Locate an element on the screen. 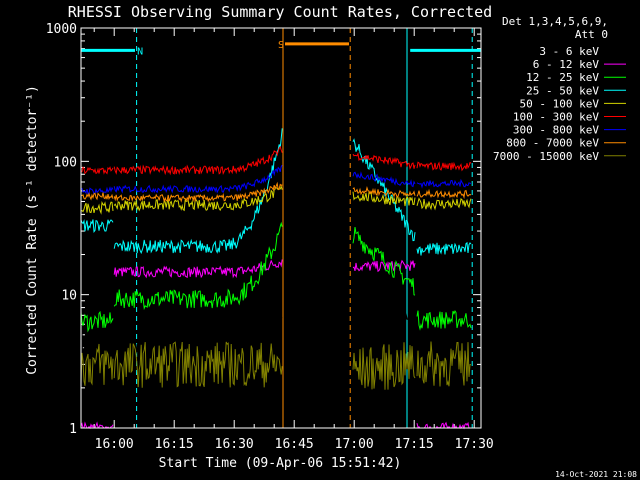  y-tick-label: 10 is located at coordinates (69, 296).